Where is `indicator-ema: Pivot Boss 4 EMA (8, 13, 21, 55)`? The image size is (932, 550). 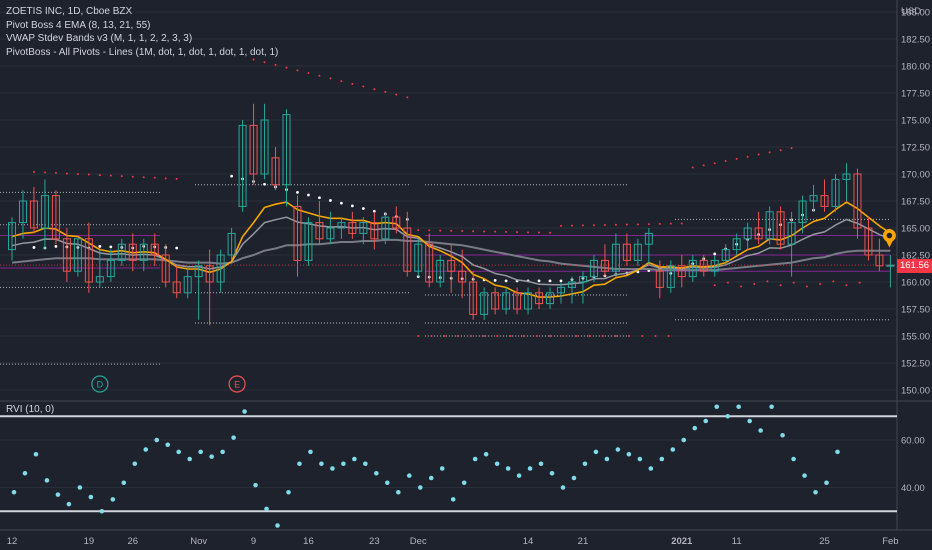
indicator-ema: Pivot Boss 4 EMA (8, 13, 21, 55) is located at coordinates (78, 25).